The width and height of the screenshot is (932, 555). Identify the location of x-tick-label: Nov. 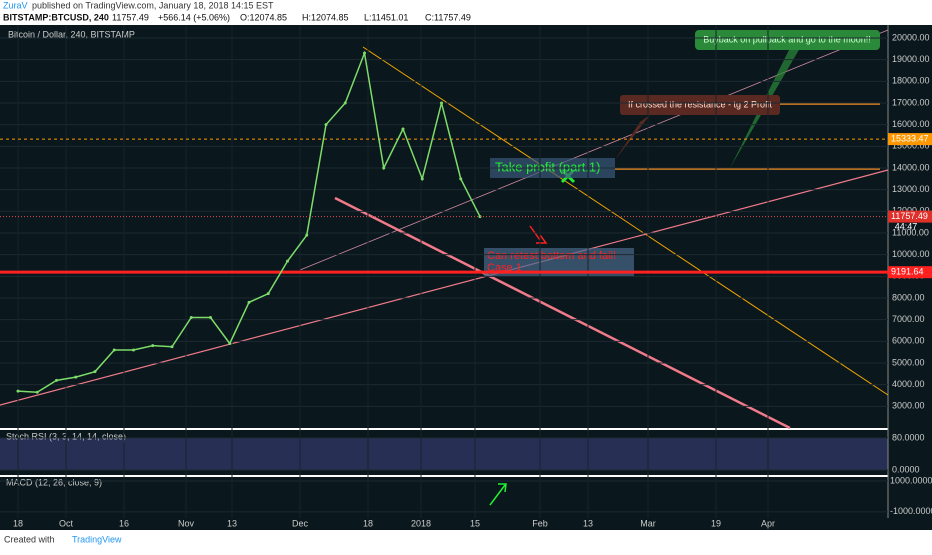
(186, 523).